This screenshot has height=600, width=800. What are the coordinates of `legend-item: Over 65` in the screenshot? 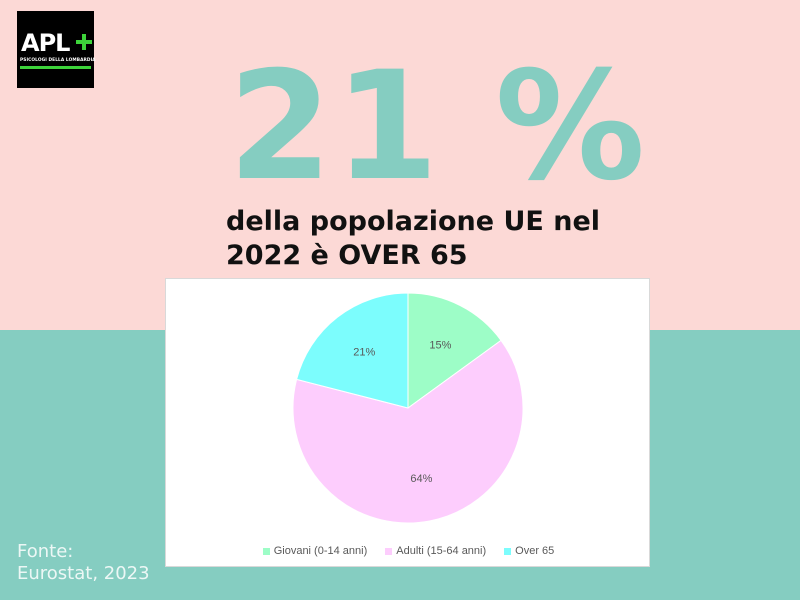 It's located at (529, 551).